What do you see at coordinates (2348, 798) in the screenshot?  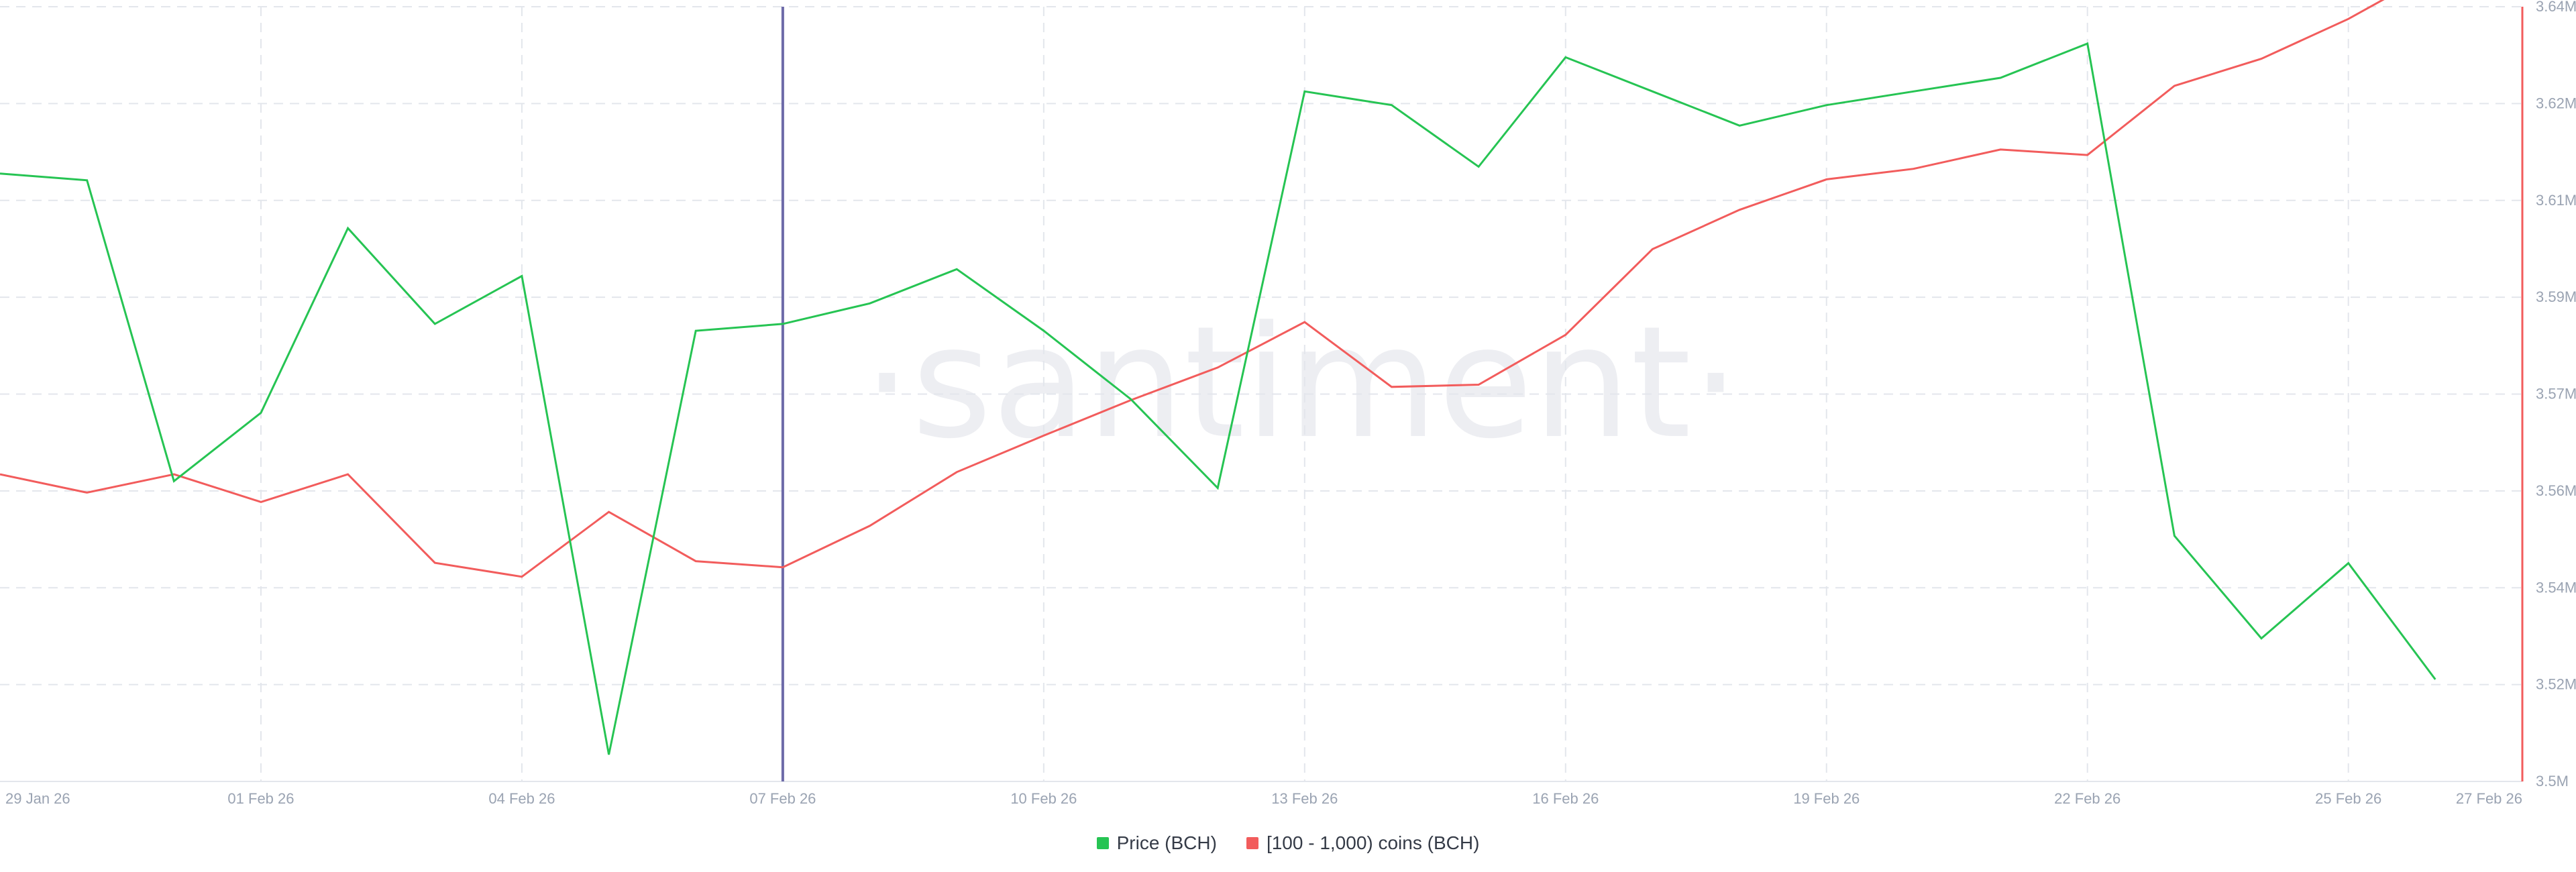 I see `x-tick-label: 25 Feb 26` at bounding box center [2348, 798].